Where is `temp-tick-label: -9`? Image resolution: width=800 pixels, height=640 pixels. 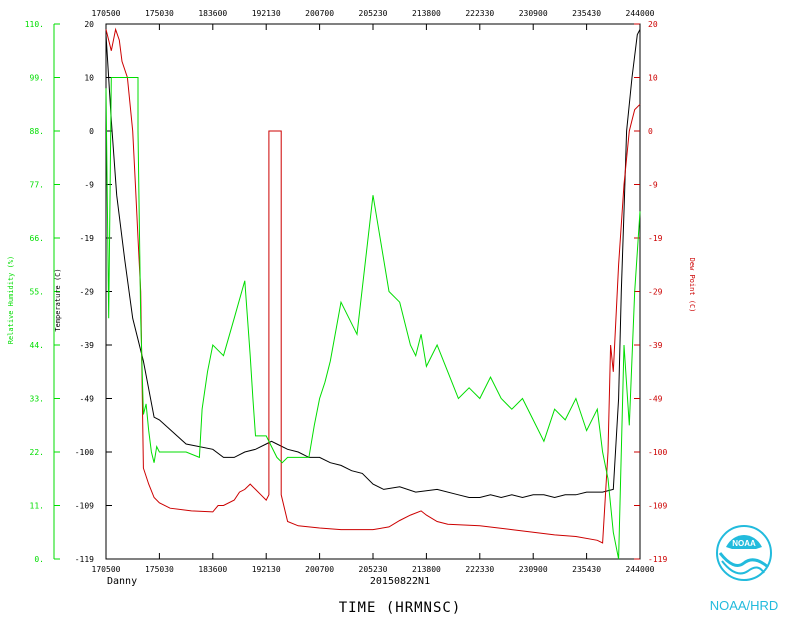 temp-tick-label: -9 is located at coordinates (89, 185).